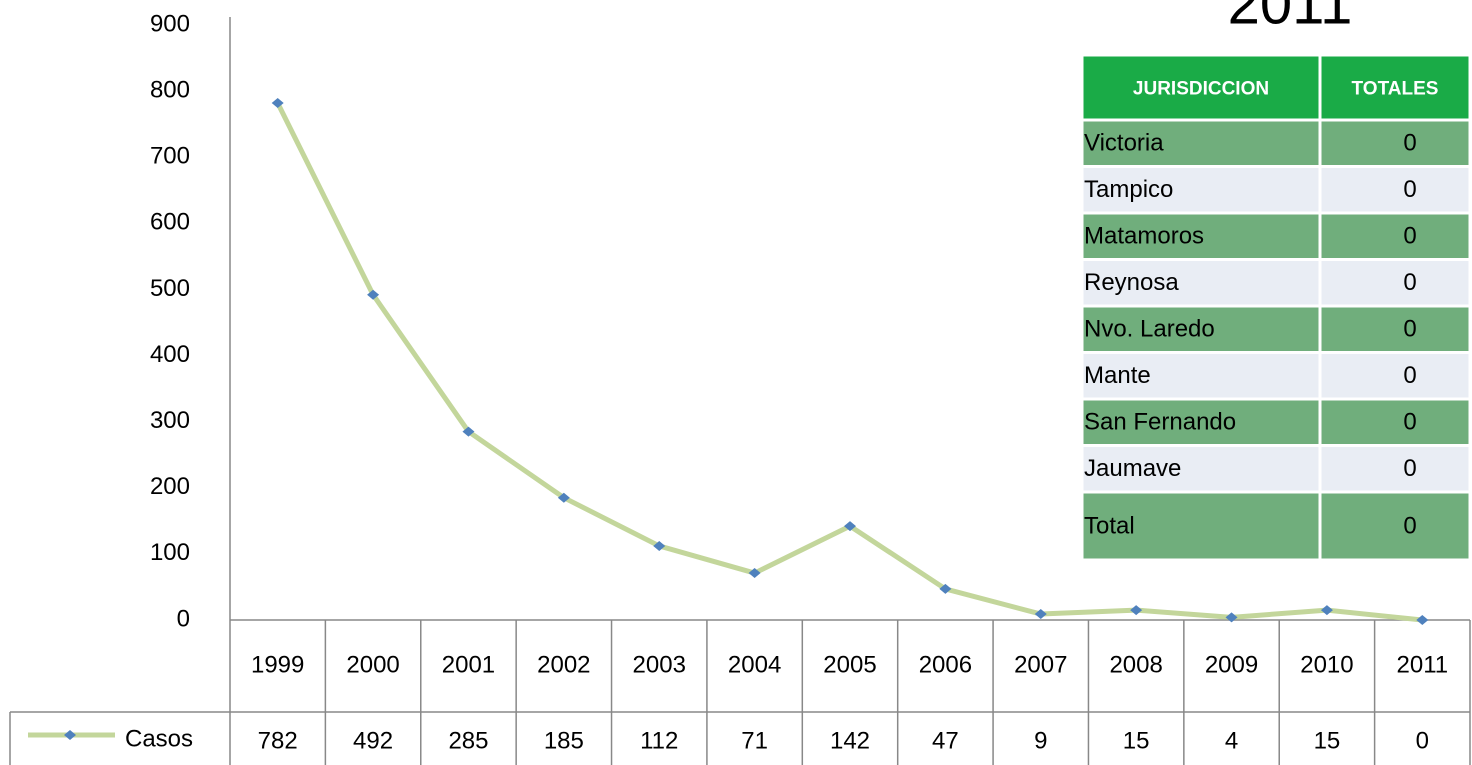  What do you see at coordinates (468, 664) in the screenshot?
I see `x-tick-label: 2001` at bounding box center [468, 664].